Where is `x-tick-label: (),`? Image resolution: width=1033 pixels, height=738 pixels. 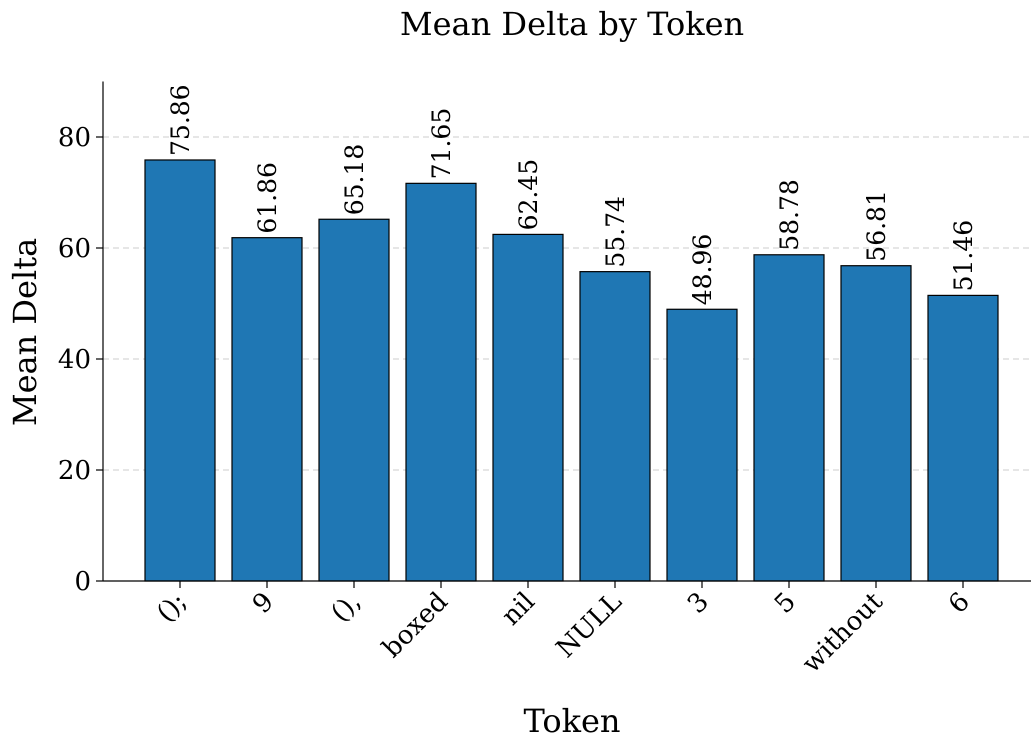 x-tick-label: (), is located at coordinates (346, 607).